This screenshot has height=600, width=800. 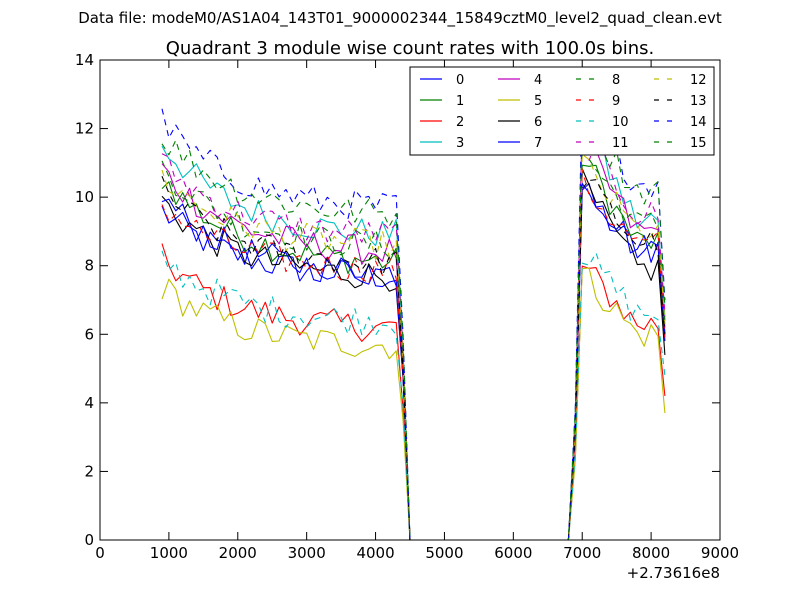 What do you see at coordinates (538, 122) in the screenshot?
I see `legend-label-6: 6` at bounding box center [538, 122].